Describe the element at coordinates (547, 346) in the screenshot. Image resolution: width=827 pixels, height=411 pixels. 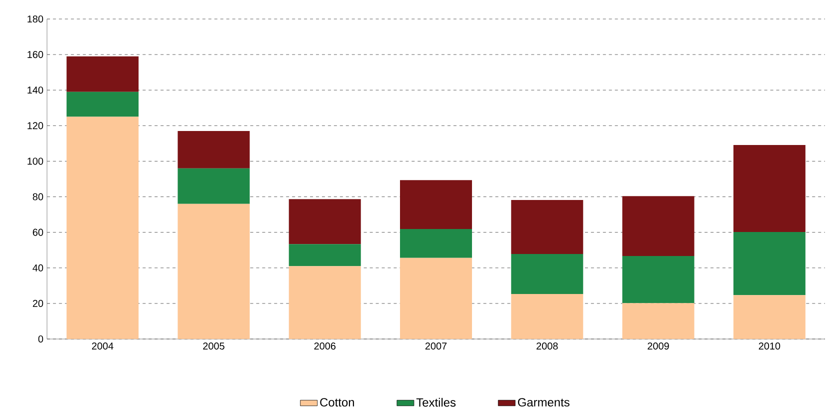
I see `x-tick-label: 2008` at that location.